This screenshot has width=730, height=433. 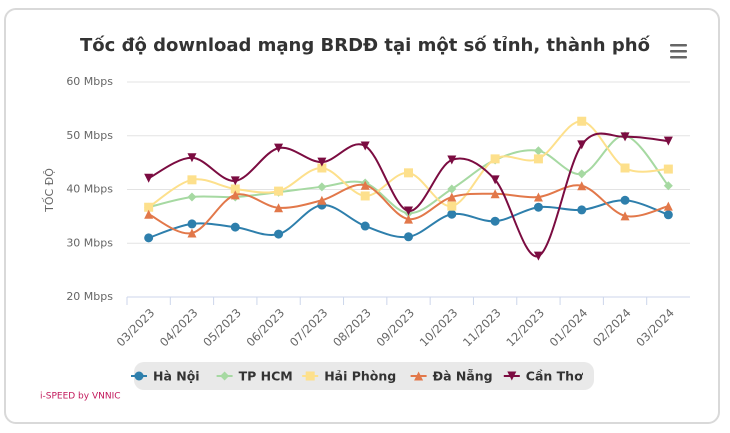 What do you see at coordinates (525, 328) in the screenshot?
I see `x-tick-label: 12/2023` at bounding box center [525, 328].